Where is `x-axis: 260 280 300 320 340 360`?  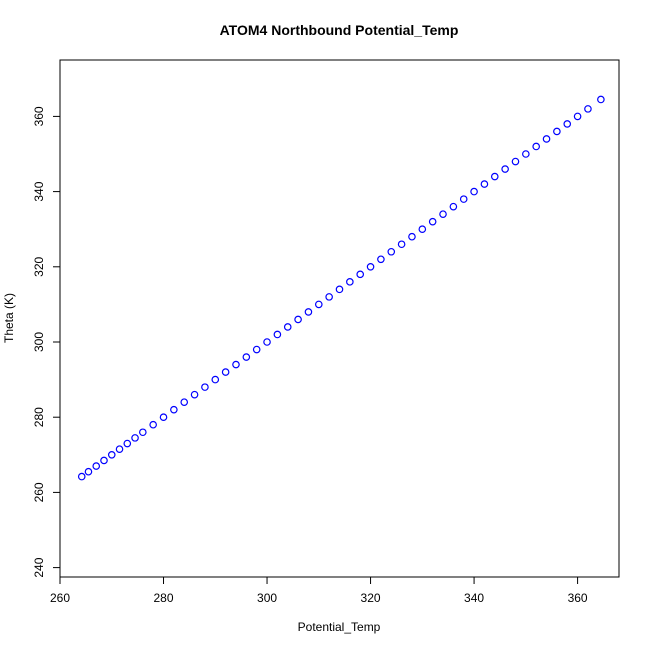 x-axis: 260 280 300 320 340 360 is located at coordinates (319, 591).